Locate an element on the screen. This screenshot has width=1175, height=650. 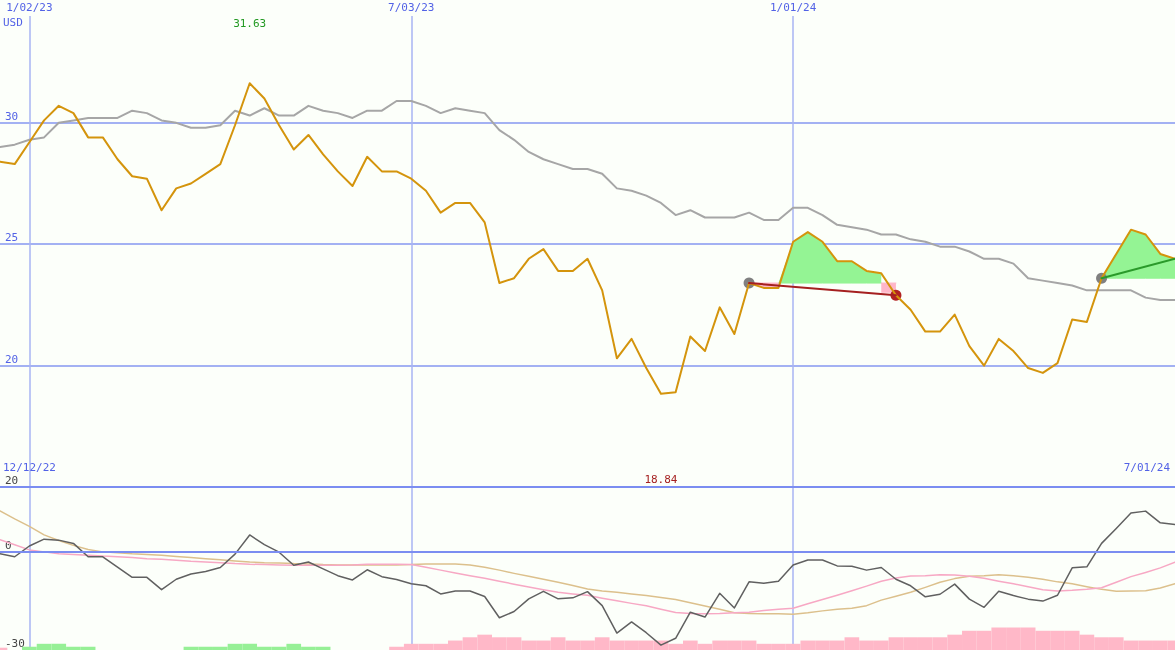
x-tick-label: 7/03/23 is located at coordinates (411, 7).